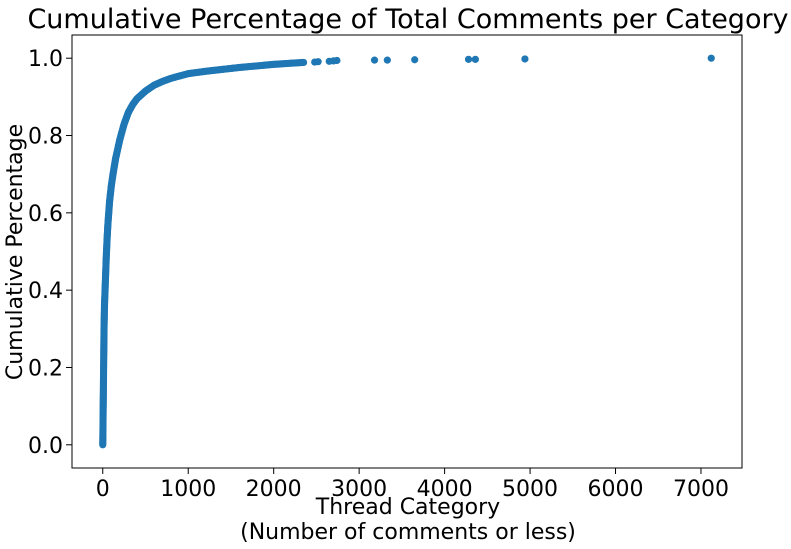 The height and width of the screenshot is (549, 791). I want to click on y-axis: 0.0 0.2 0.4 0.6 0.8 1.0, so click(50, 253).